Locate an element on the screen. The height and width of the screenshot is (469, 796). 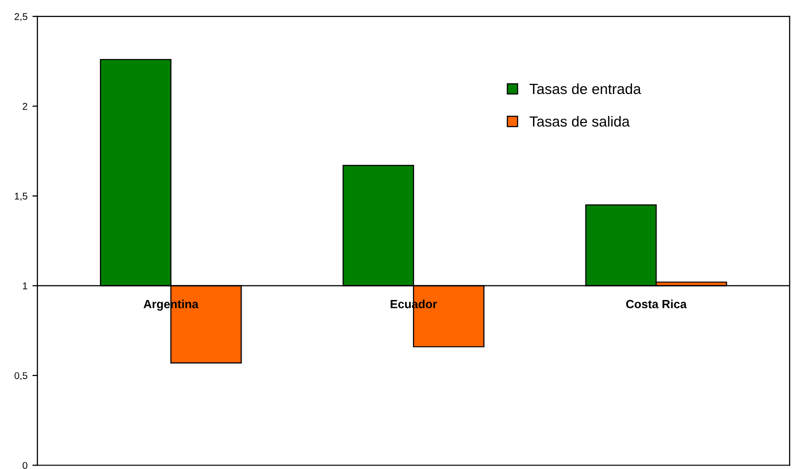
x-tick-label: Costa Rica is located at coordinates (656, 304).